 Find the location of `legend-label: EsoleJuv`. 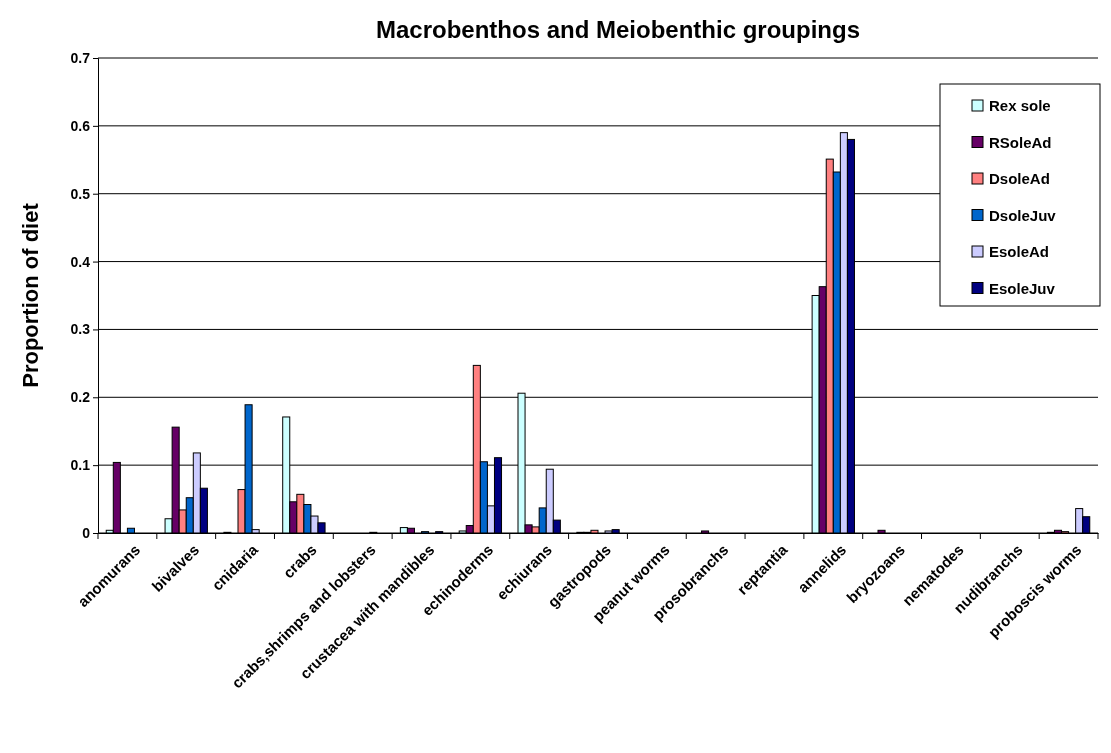

legend-label: EsoleJuv is located at coordinates (1022, 288).